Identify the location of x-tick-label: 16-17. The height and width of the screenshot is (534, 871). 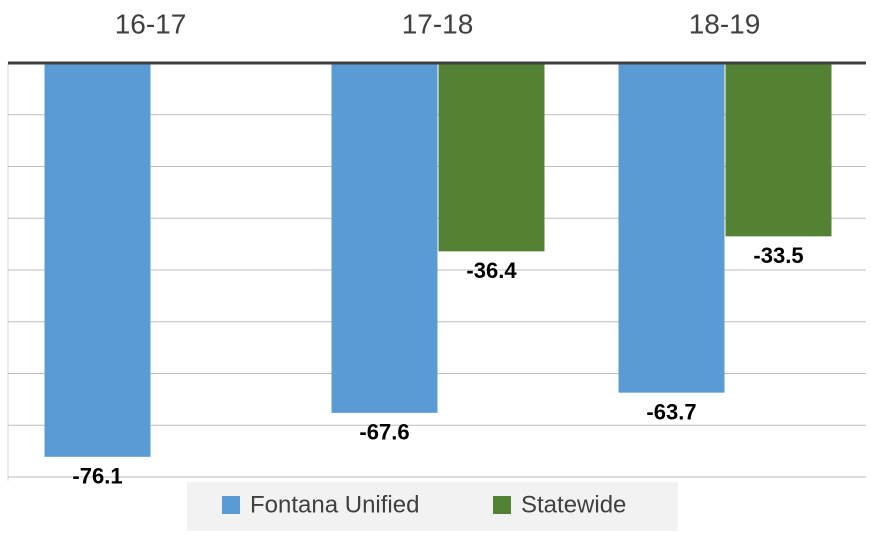
(151, 23).